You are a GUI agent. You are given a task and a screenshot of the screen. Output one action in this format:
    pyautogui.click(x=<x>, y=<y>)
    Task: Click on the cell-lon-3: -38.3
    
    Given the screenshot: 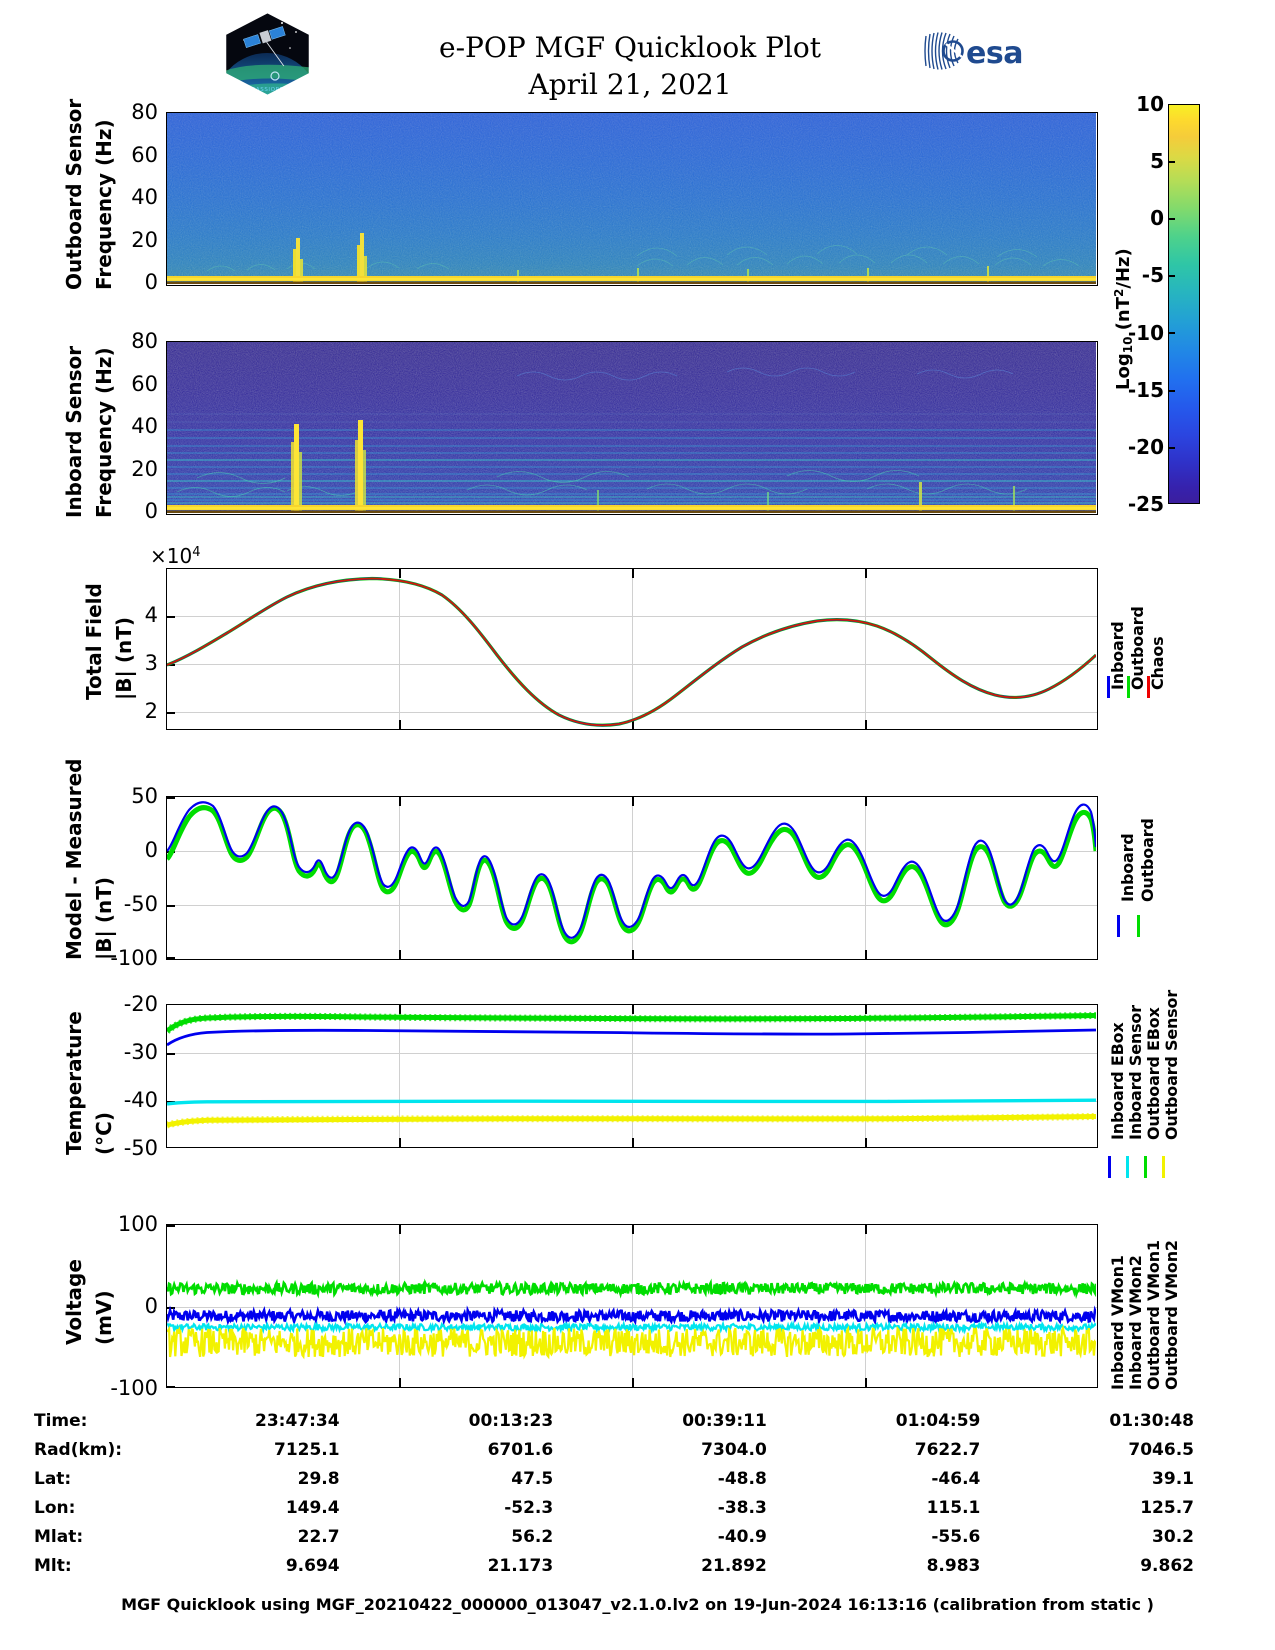 What is the action you would take?
    pyautogui.click(x=742, y=1507)
    